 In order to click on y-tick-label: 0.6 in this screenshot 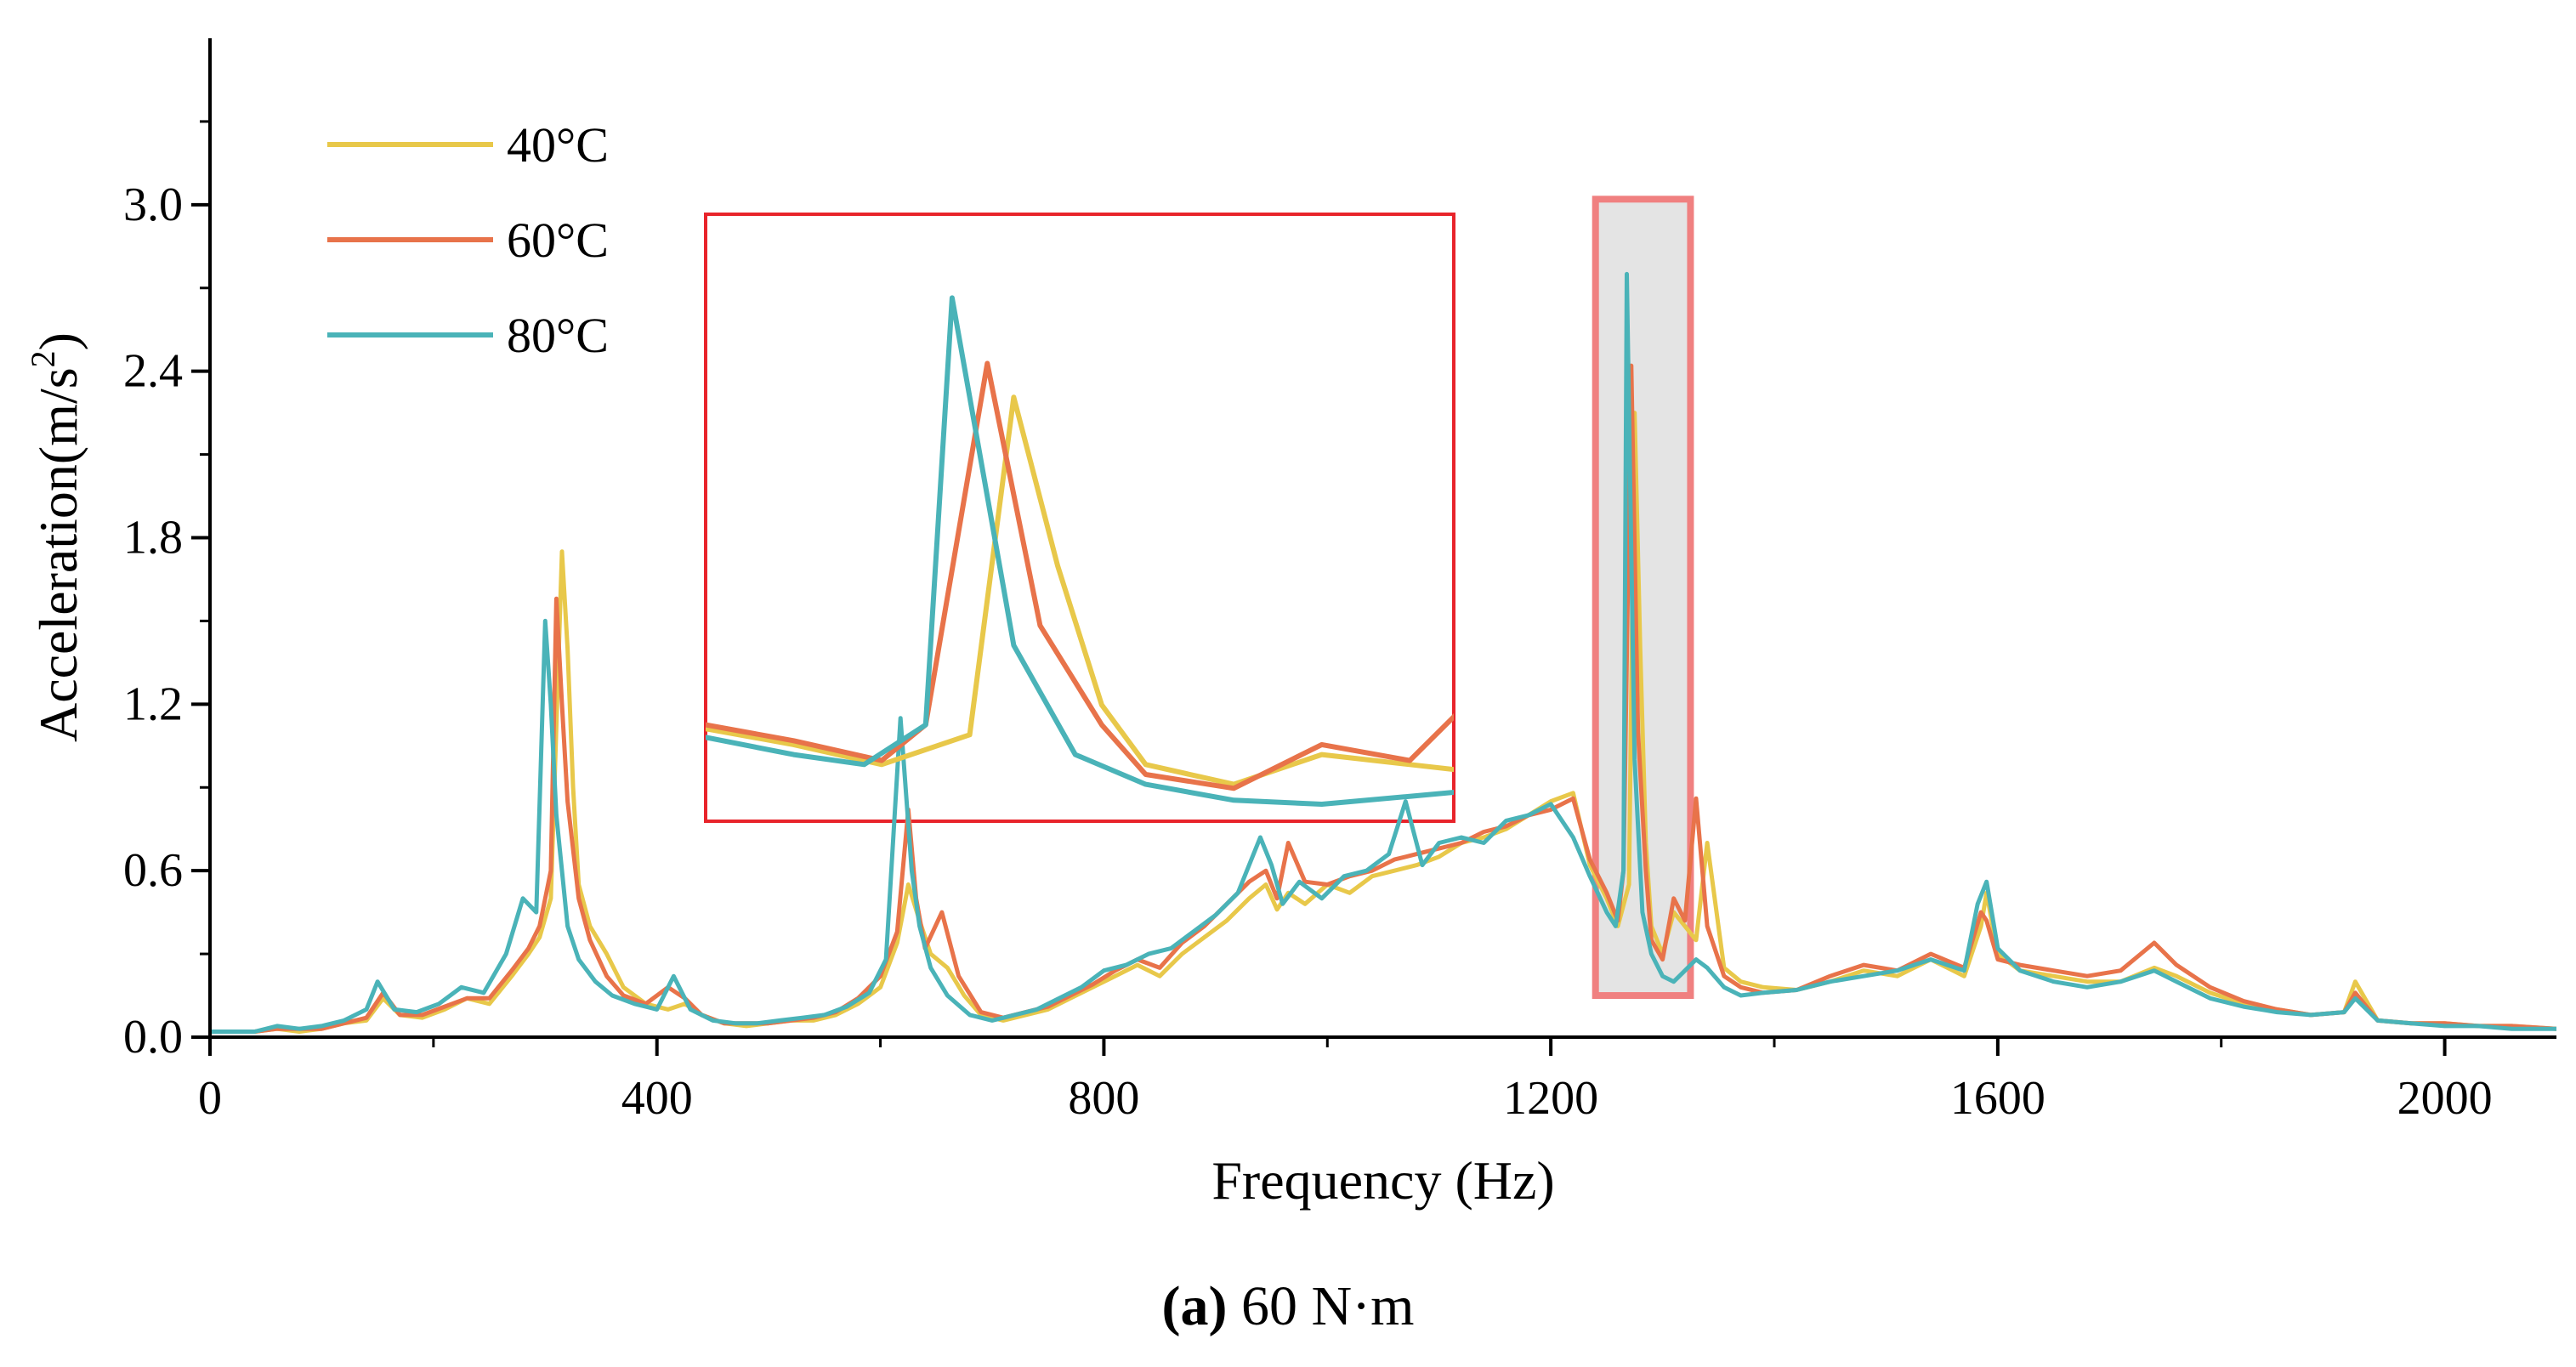, I will do `click(153, 870)`.